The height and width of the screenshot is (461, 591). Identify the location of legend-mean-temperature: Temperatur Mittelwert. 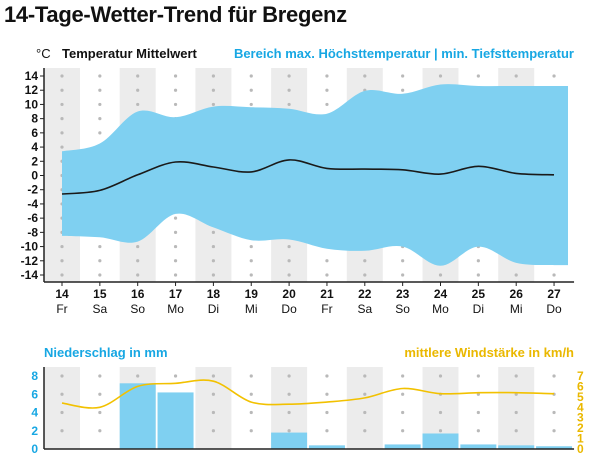
(130, 53).